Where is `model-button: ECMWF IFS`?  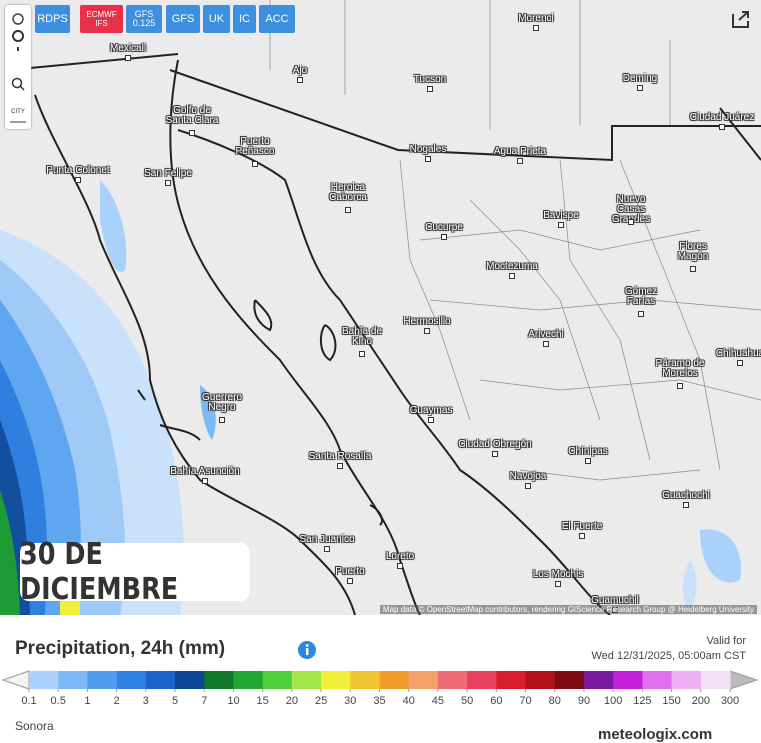 model-button: ECMWF IFS is located at coordinates (101, 19).